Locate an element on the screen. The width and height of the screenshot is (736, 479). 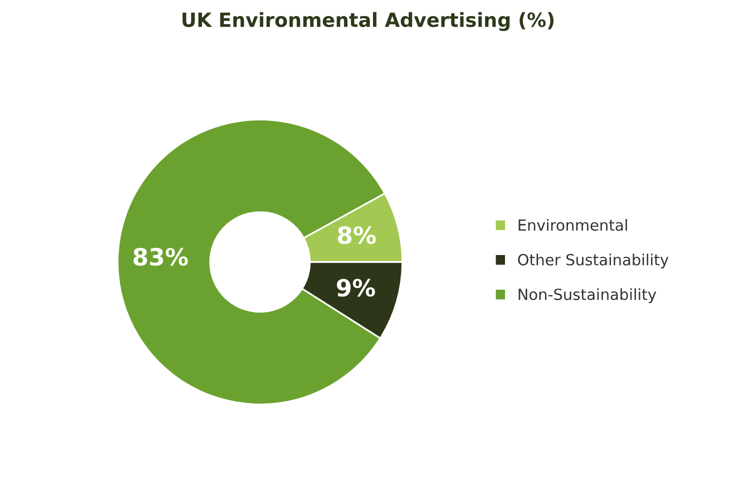
legend-label: Other Sustainability is located at coordinates (593, 261).